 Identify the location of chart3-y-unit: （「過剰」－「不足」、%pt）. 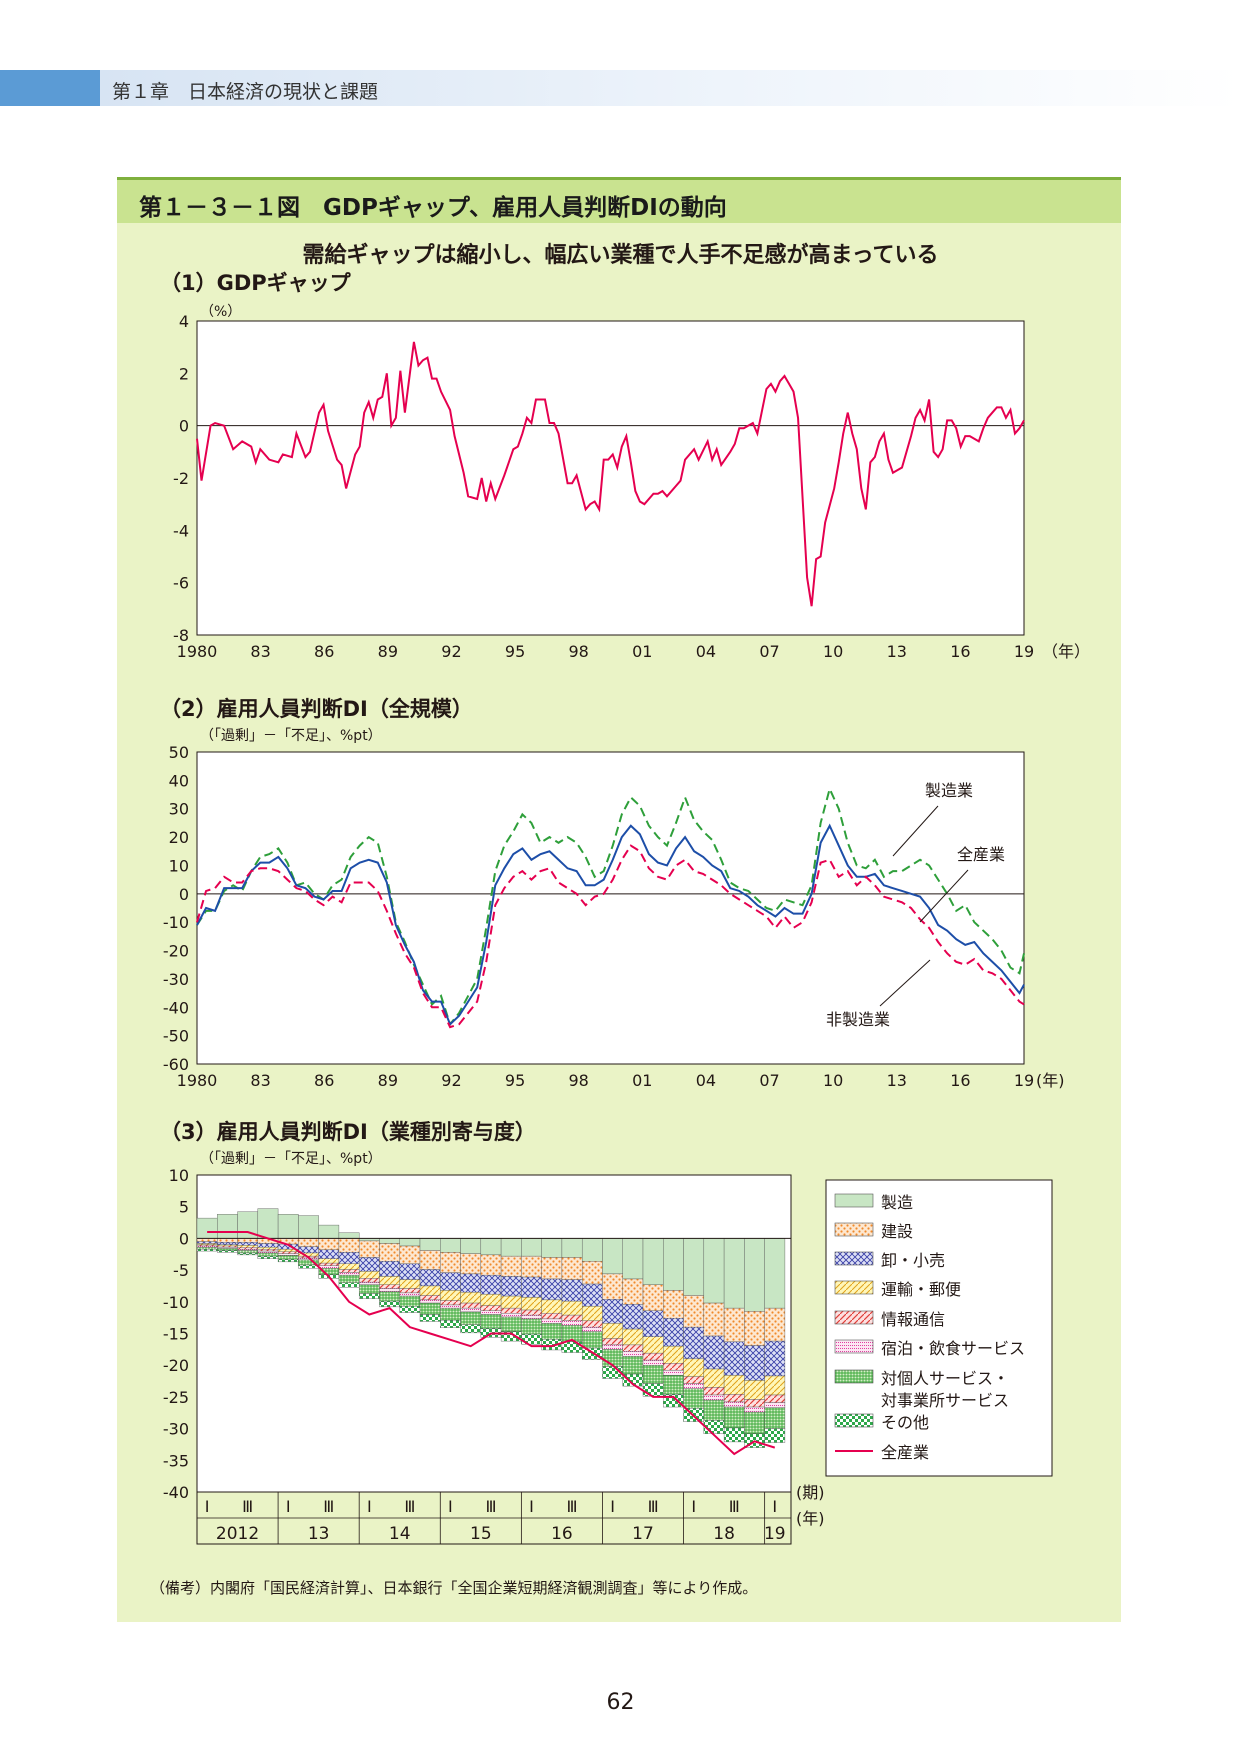
(291, 1159).